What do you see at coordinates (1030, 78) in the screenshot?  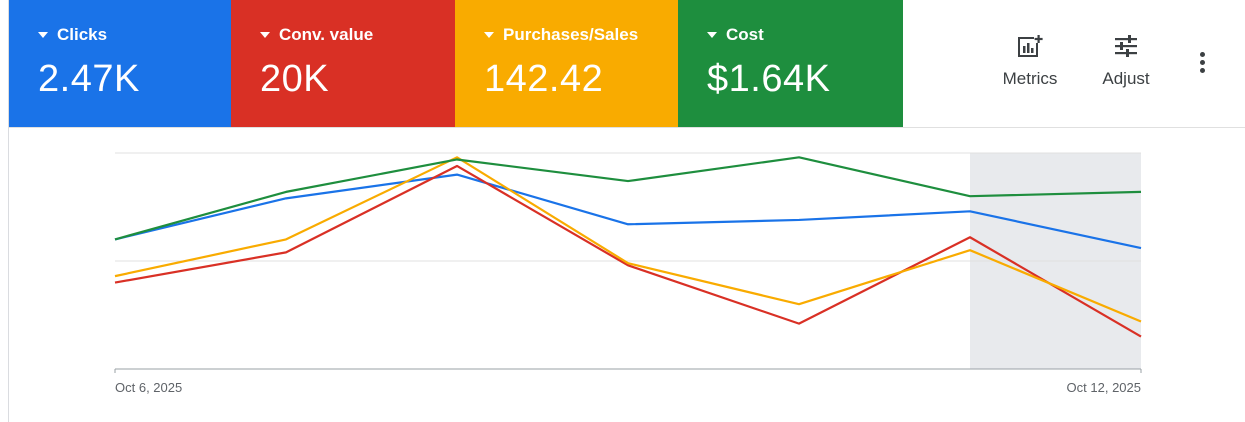 I see `metrics-label: Metrics` at bounding box center [1030, 78].